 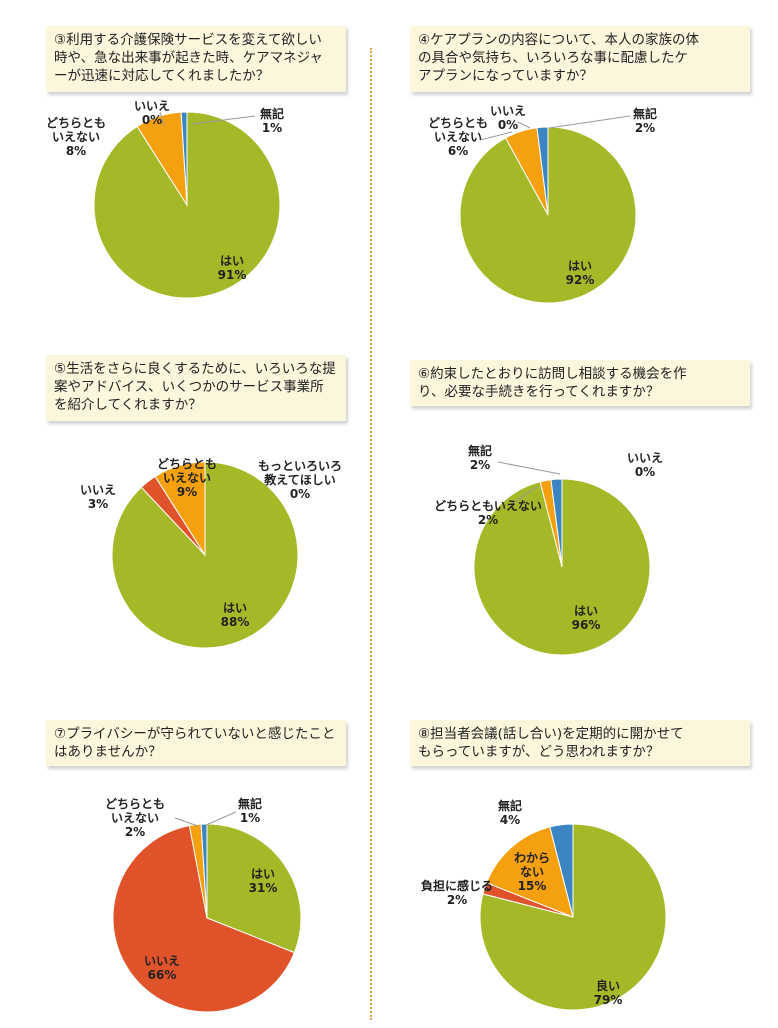 I want to click on slice-label-3: 無記 4%, so click(x=510, y=812).